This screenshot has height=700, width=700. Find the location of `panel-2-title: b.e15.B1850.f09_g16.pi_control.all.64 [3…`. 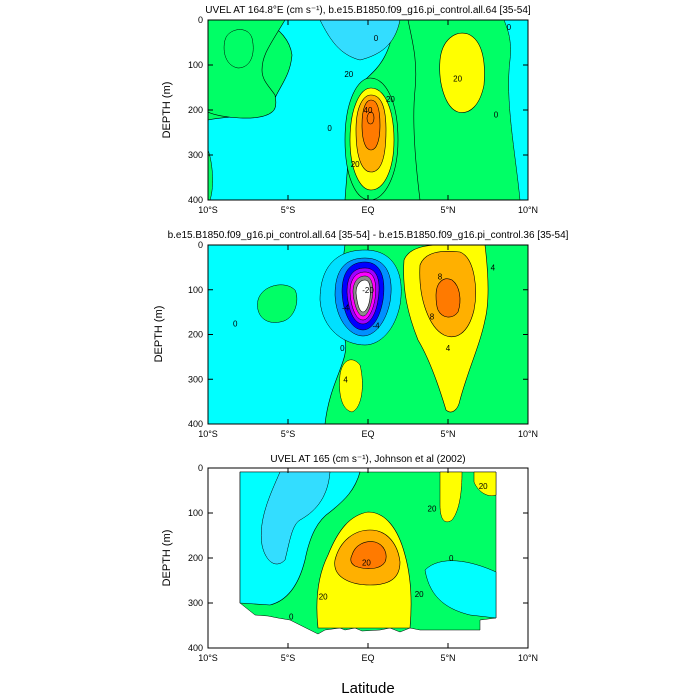

panel-2-title: b.e15.B1850.f09_g16.pi_control.all.64 [3… is located at coordinates (368, 235).